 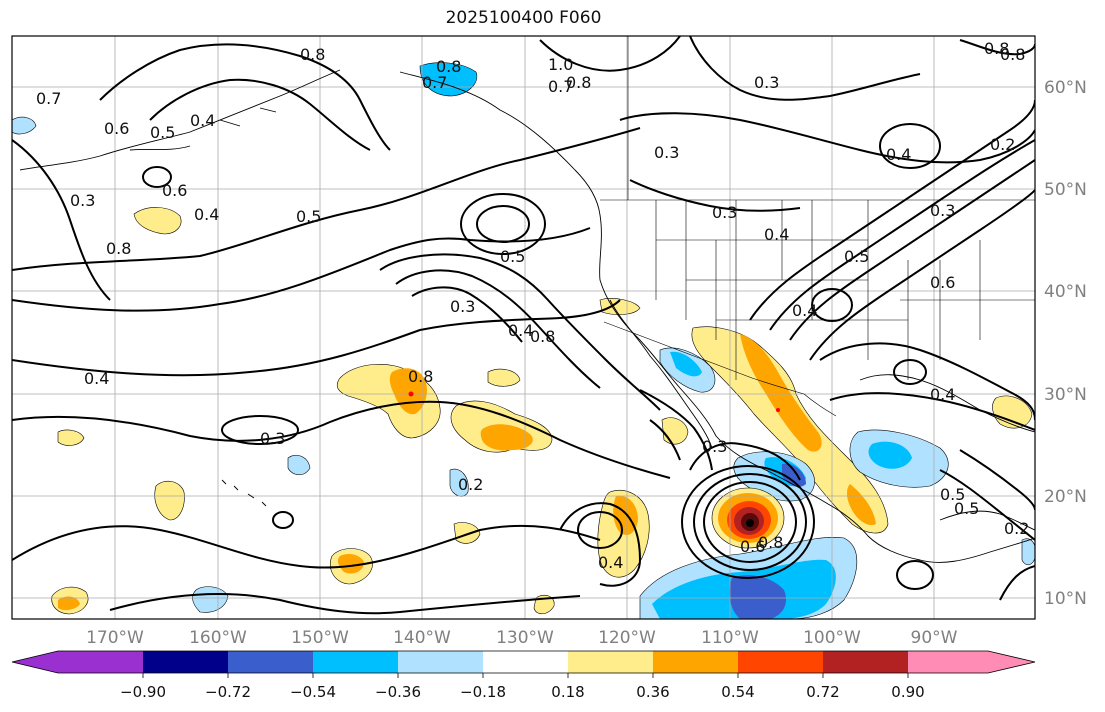 What do you see at coordinates (115, 638) in the screenshot?
I see `lon-label: 170°W` at bounding box center [115, 638].